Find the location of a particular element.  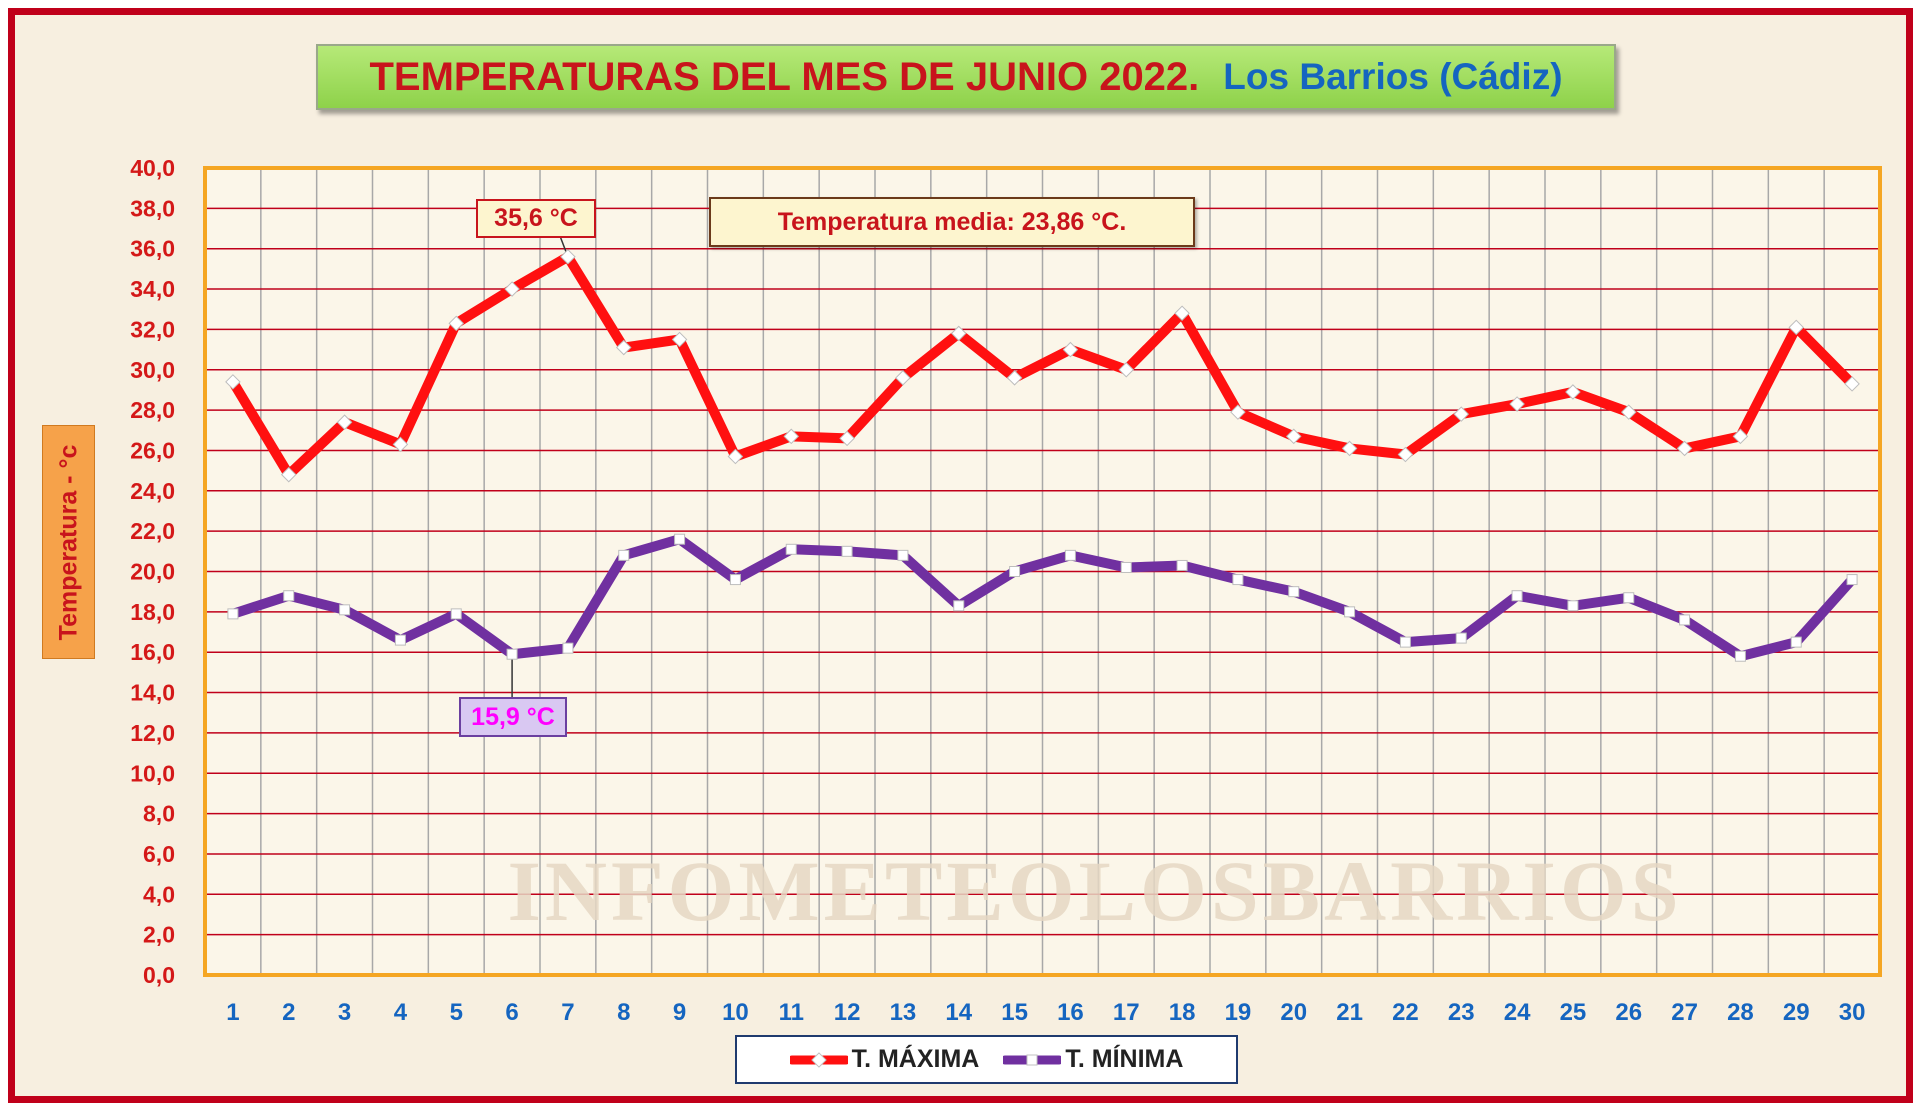

y-tick-label: 4,0 is located at coordinates (159, 894).